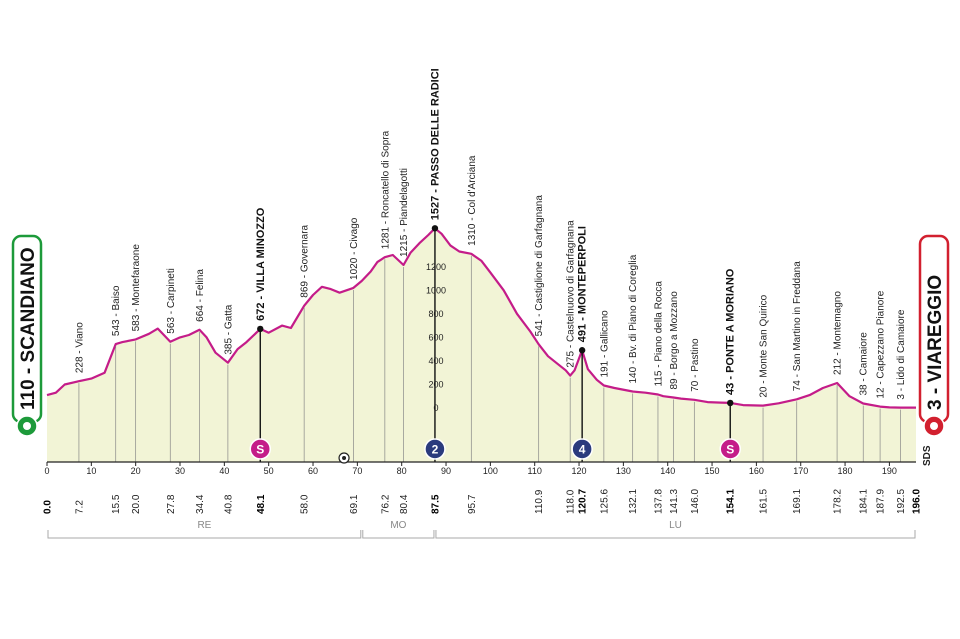 This screenshot has height=639, width=960. What do you see at coordinates (539, 501) in the screenshot?
I see `km-point-label: 110.9` at bounding box center [539, 501].